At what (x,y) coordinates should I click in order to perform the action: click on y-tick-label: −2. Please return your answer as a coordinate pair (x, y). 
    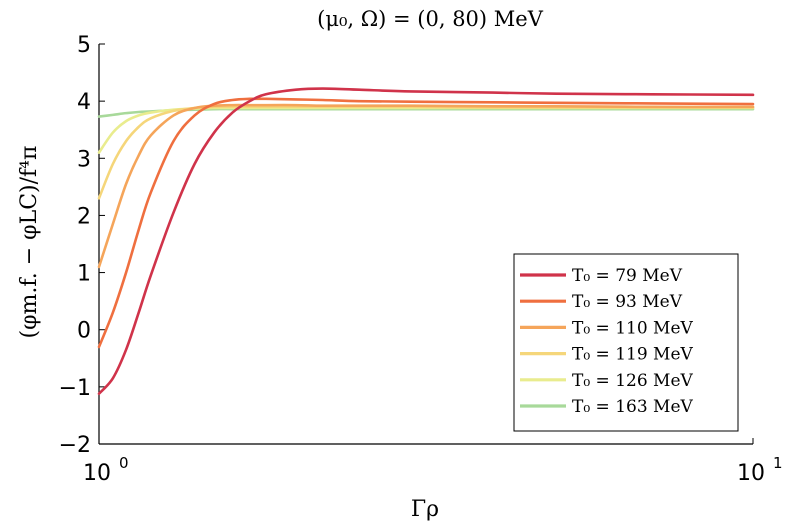
    Looking at the image, I should click on (75, 445).